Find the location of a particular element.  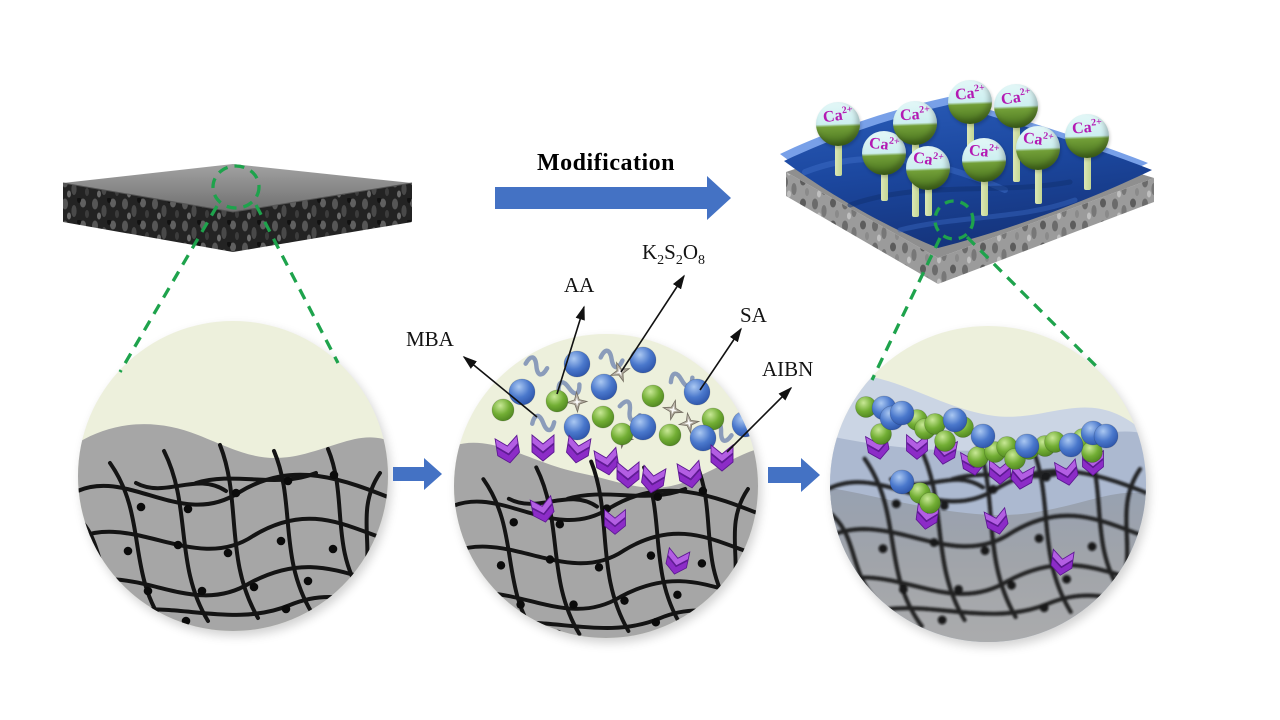

closeup-grafting-reaction is located at coordinates (606, 486).